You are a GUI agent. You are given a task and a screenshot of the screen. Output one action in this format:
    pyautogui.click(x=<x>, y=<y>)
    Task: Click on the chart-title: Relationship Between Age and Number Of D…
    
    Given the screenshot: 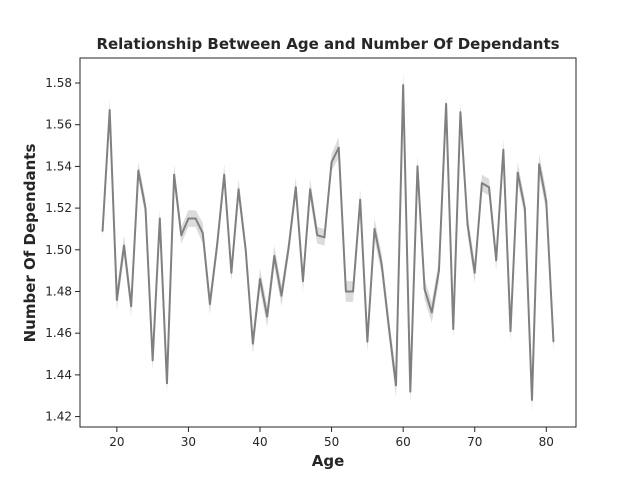 What is the action you would take?
    pyautogui.click(x=327, y=44)
    